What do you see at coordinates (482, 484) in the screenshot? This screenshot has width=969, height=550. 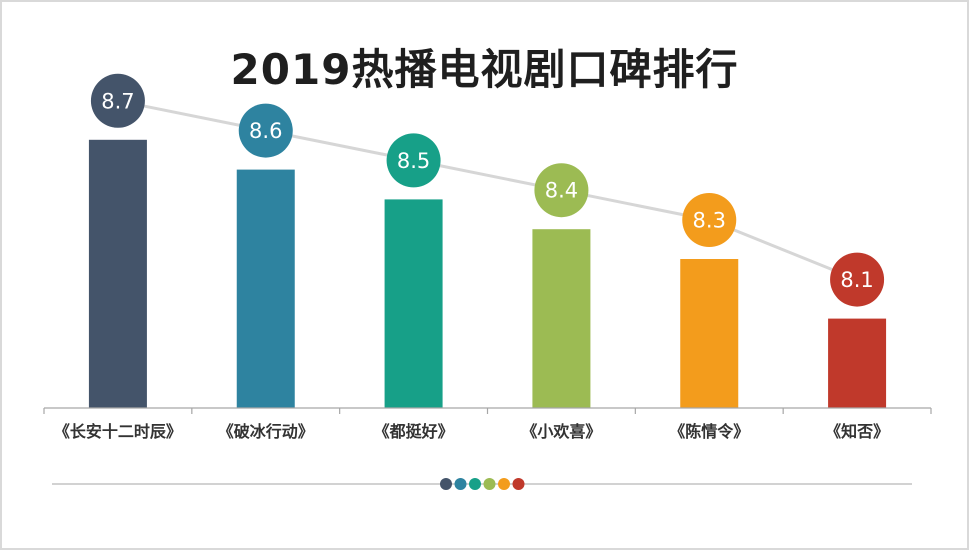 I see `footer-decoration` at bounding box center [482, 484].